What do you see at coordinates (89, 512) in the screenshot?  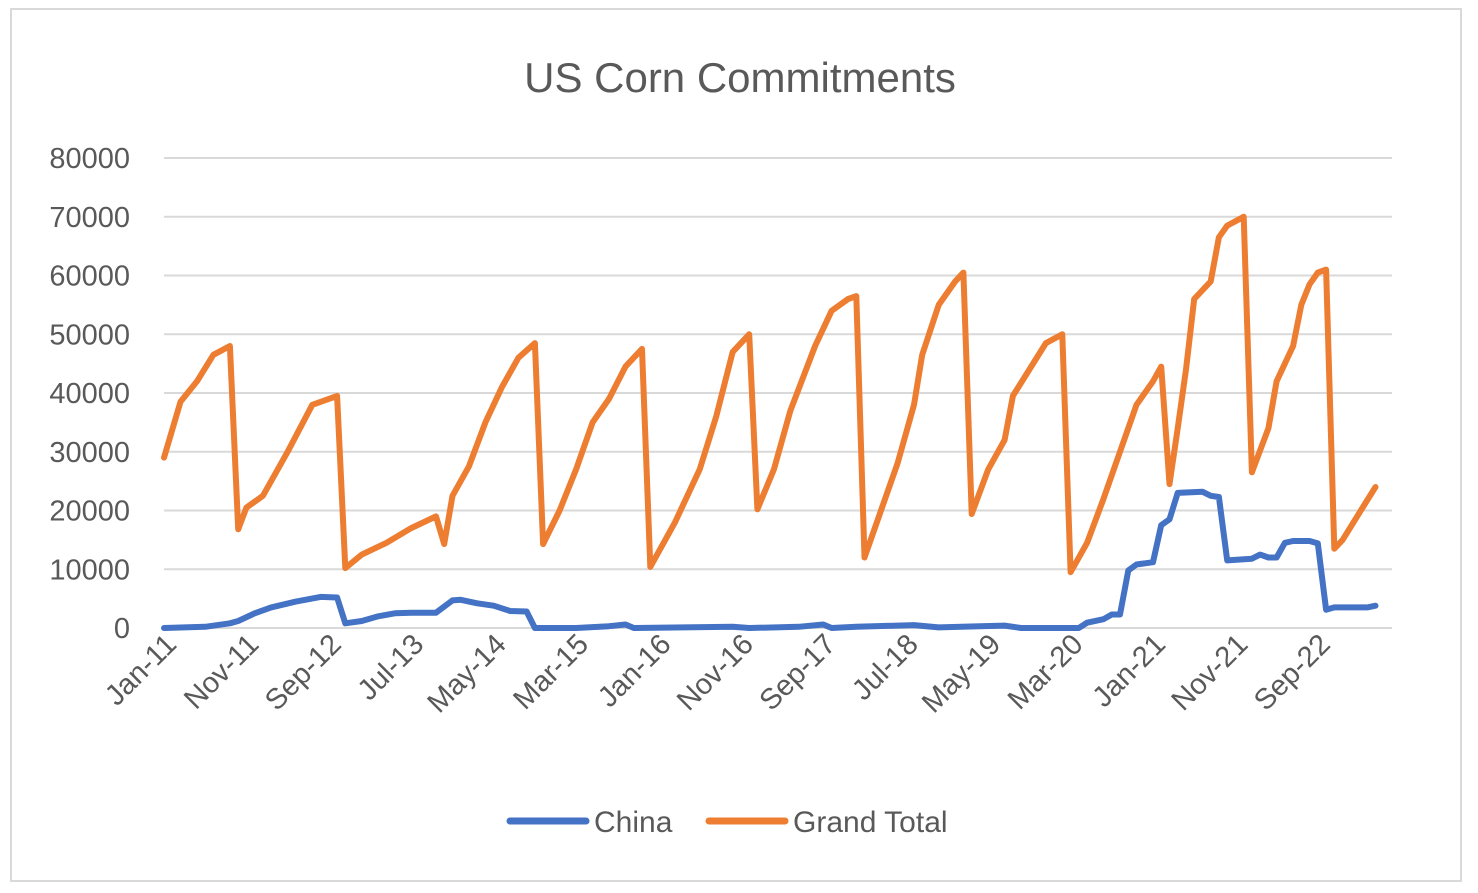 I see `y-tick-label: 20000` at bounding box center [89, 512].